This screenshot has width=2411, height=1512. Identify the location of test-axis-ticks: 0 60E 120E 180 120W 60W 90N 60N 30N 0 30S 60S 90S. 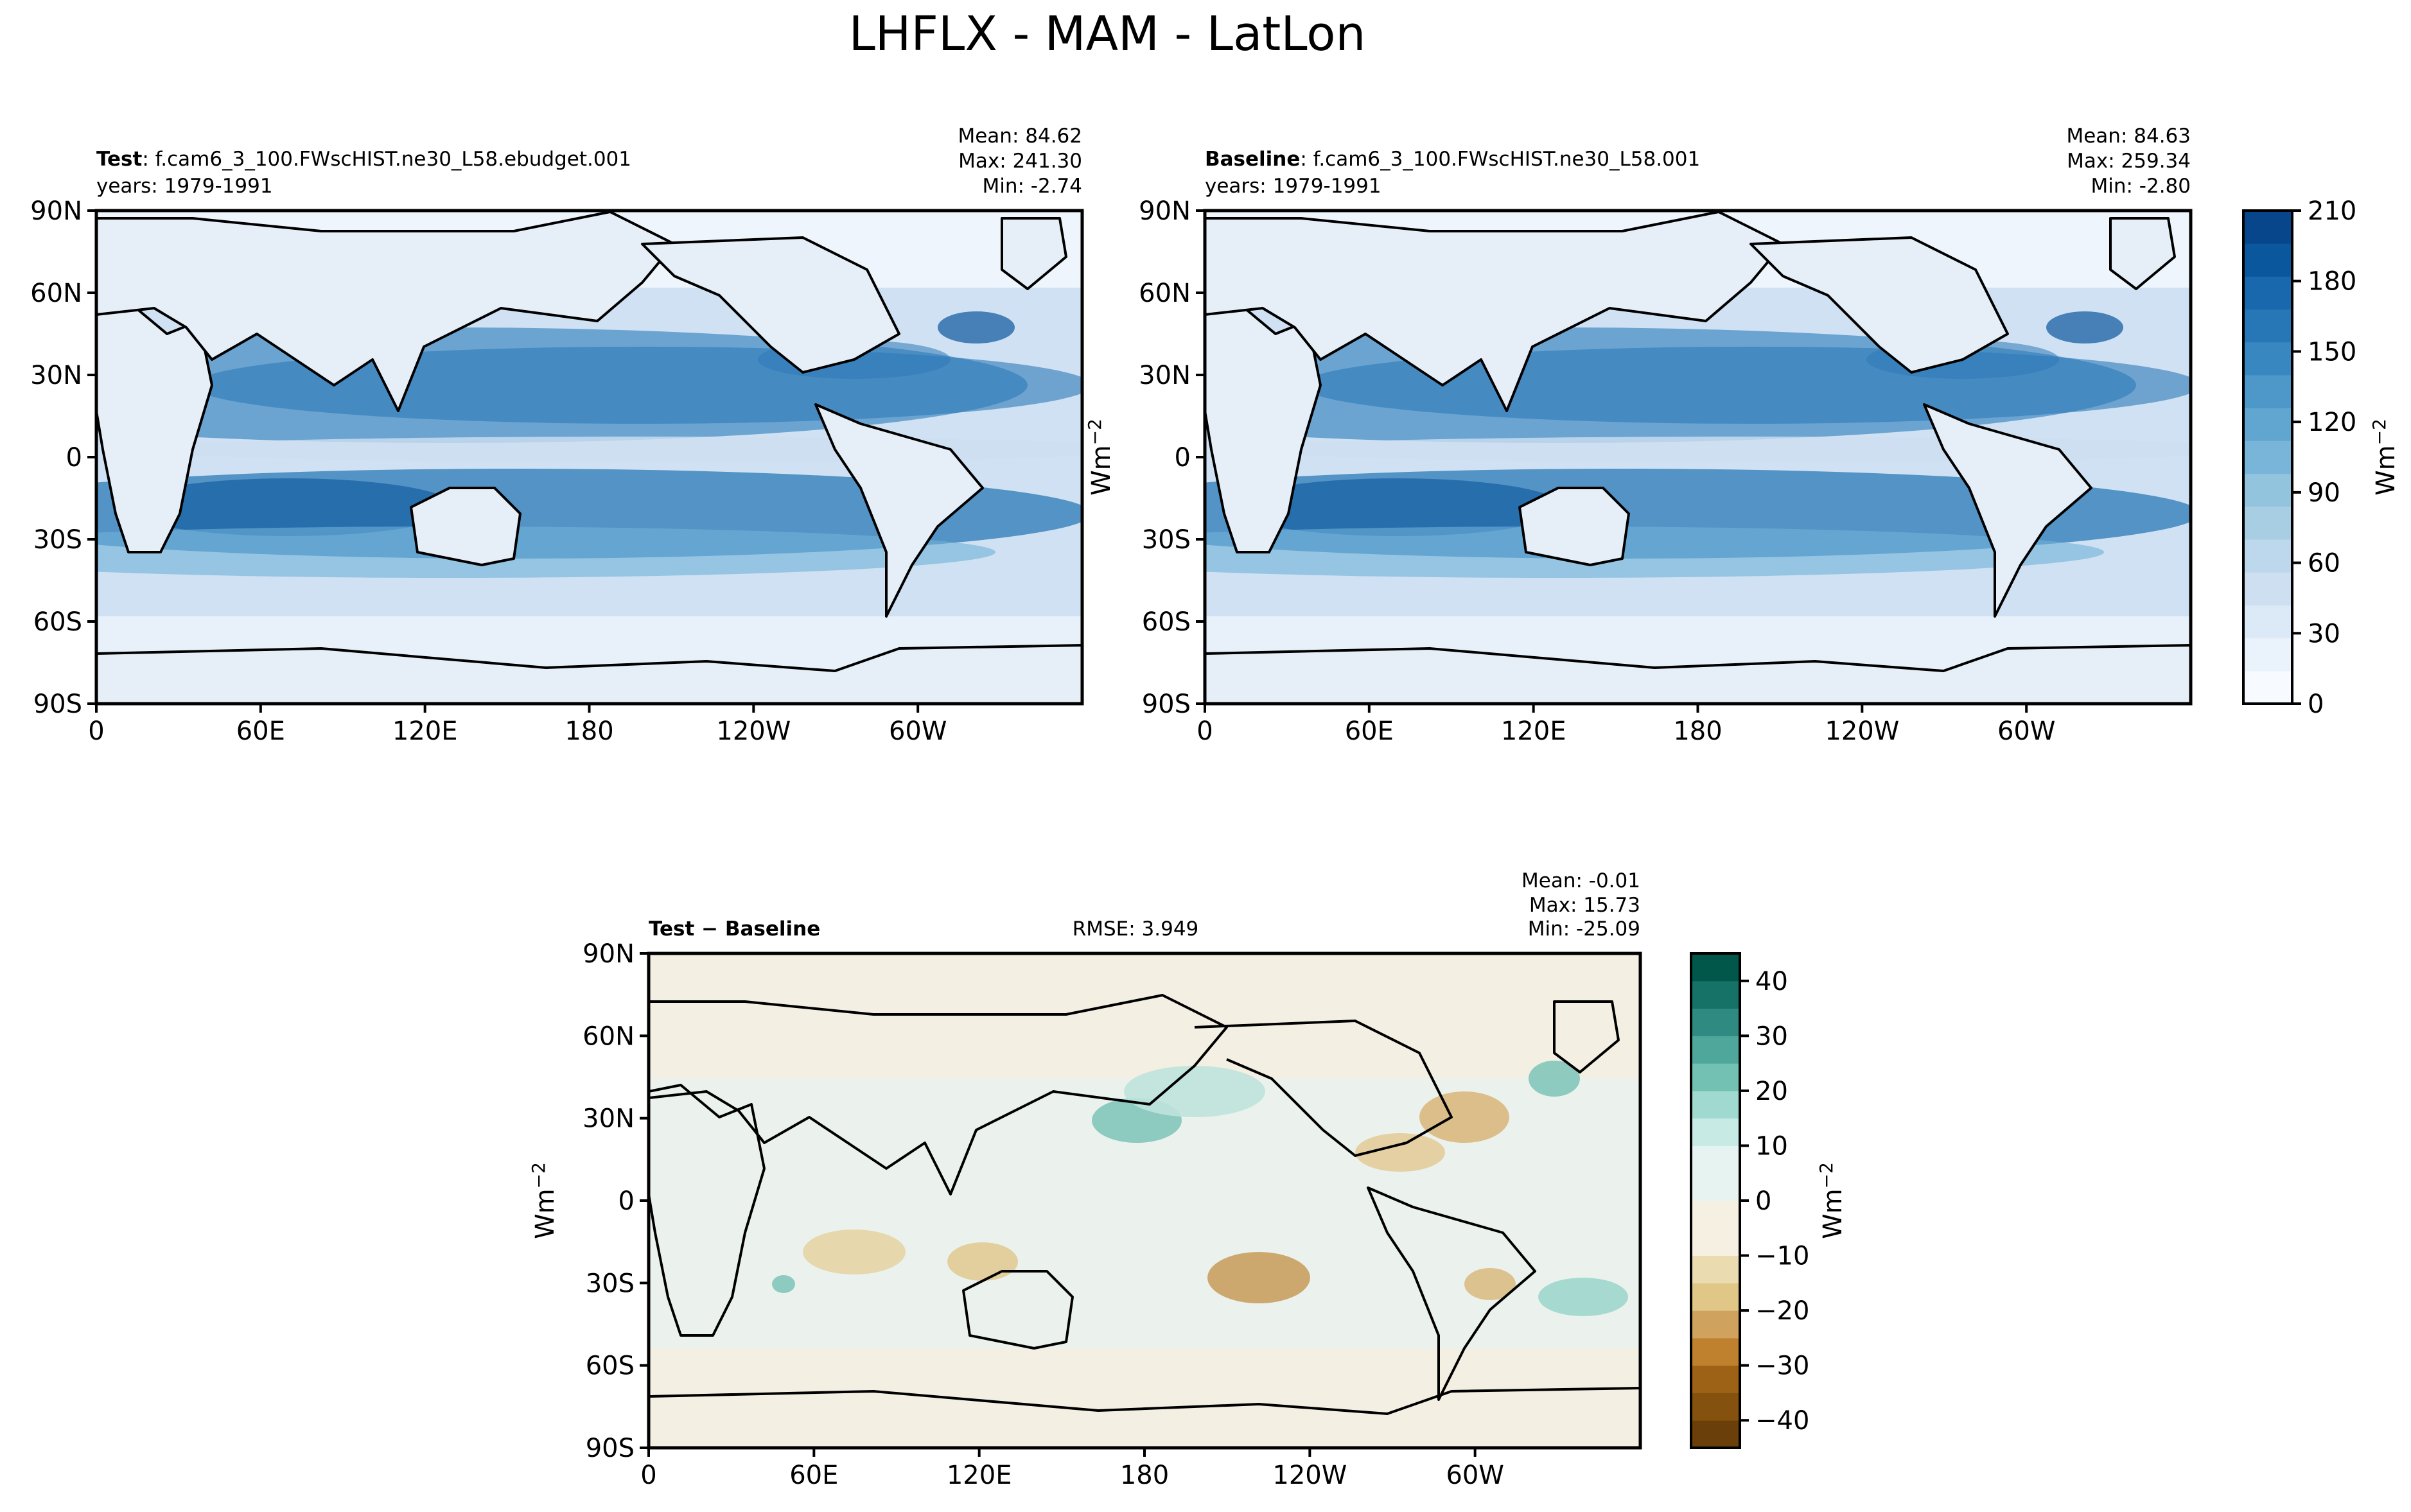
(489, 471).